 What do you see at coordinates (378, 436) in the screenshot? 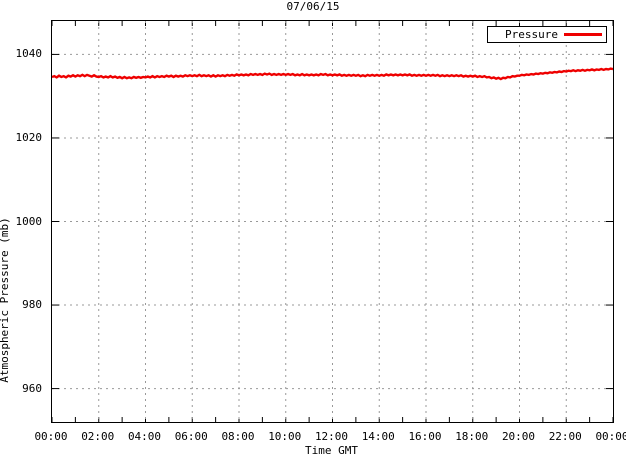
I see `x-tick-label-7: 14:00` at bounding box center [378, 436].